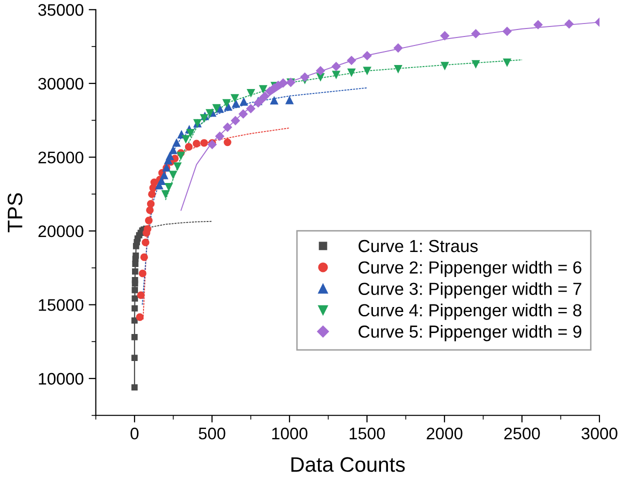 The image size is (618, 483). I want to click on y-tick-label: 10000, so click(61, 378).